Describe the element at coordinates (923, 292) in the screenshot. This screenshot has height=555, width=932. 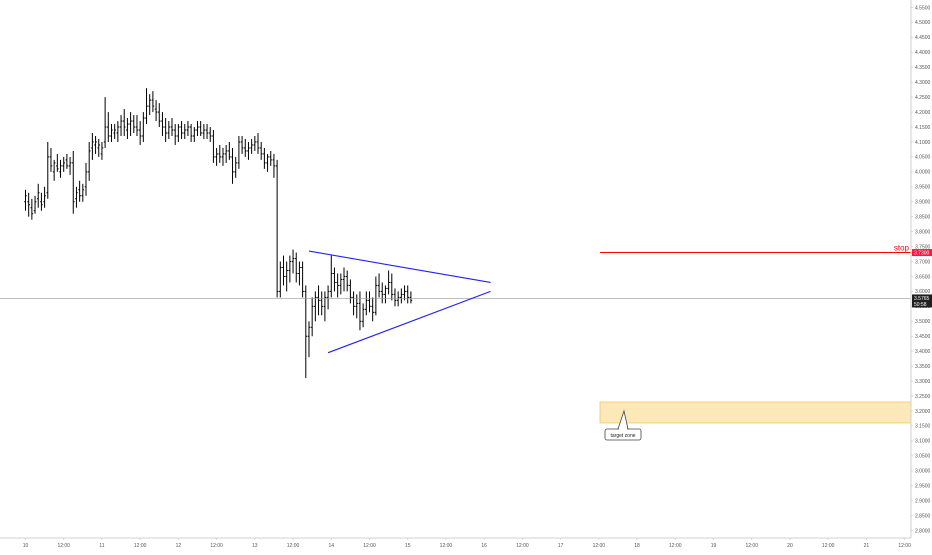
I see `y-tick-label: 3.6000` at that location.